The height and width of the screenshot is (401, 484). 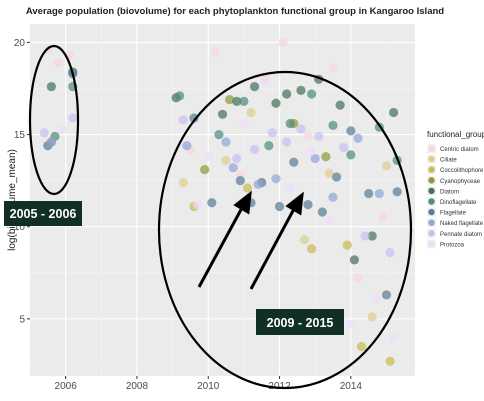 What do you see at coordinates (20, 227) in the screenshot?
I see `y-tick-label: 10` at bounding box center [20, 227].